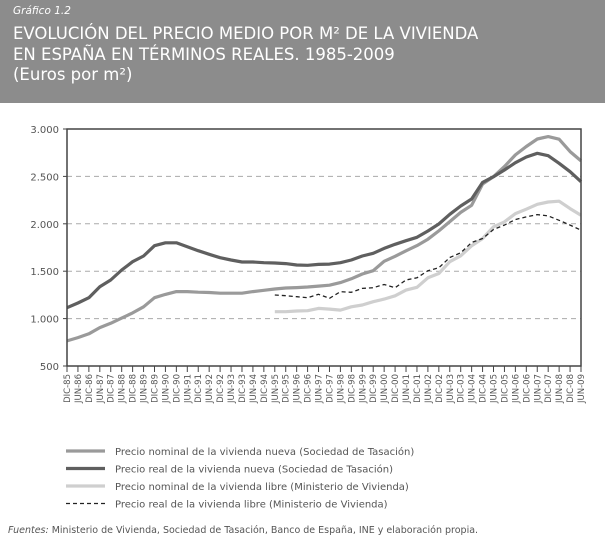  Describe the element at coordinates (527, 388) in the screenshot. I see `x-tick-label: DIC-06` at that location.